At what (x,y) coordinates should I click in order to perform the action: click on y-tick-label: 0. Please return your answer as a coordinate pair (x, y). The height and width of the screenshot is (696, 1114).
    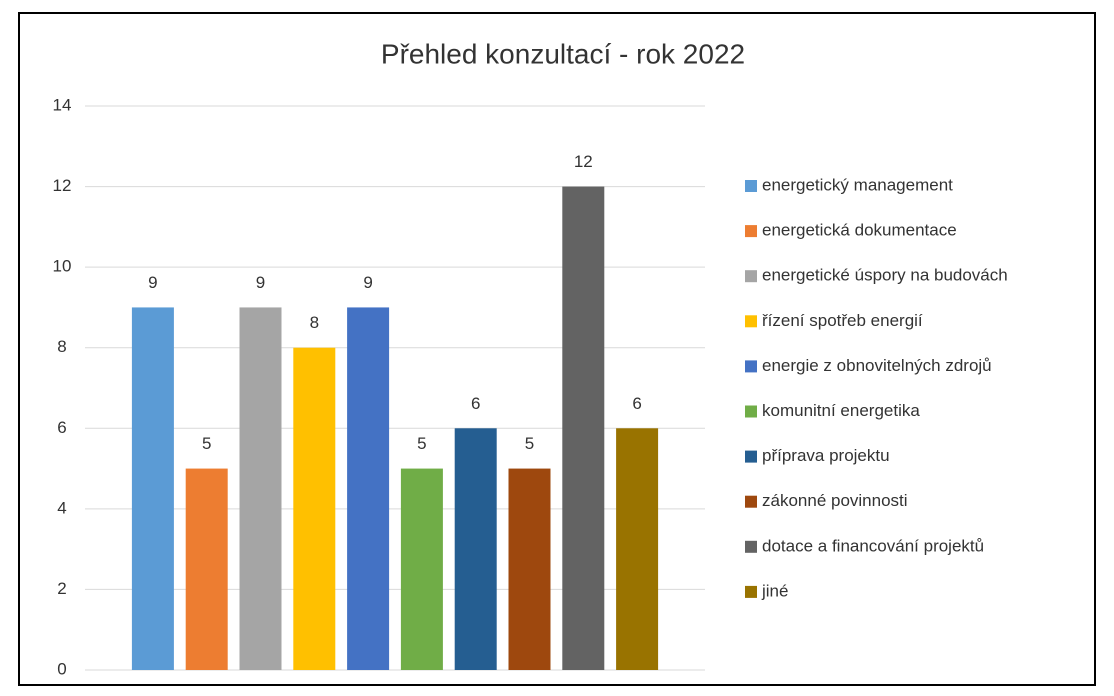
    Looking at the image, I should click on (61, 668).